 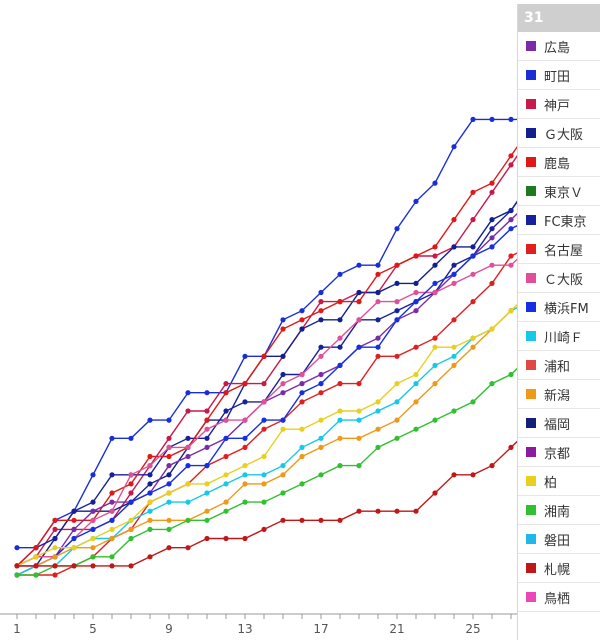 I want to click on legend-item: FC東京, so click(x=559, y=220).